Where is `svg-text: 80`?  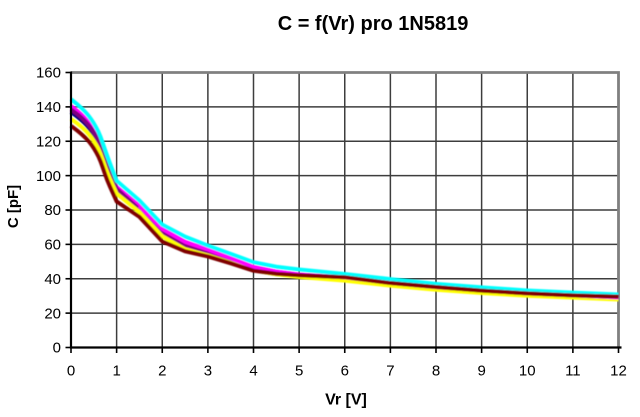
svg-text: 80 is located at coordinates (52, 210).